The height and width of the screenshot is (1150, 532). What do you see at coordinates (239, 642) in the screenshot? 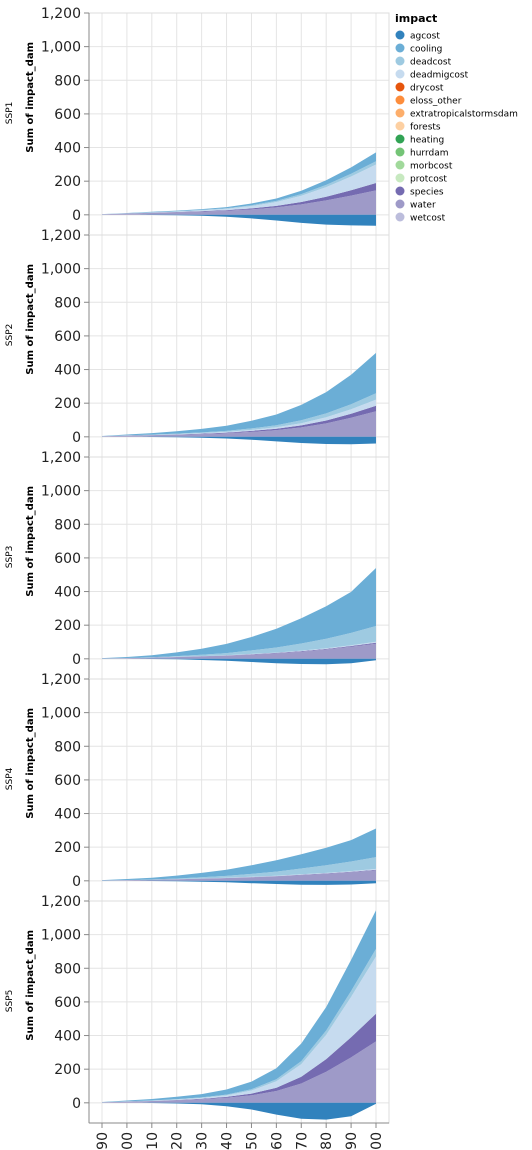
I see `area-ssp3-deadcost` at bounding box center [239, 642].